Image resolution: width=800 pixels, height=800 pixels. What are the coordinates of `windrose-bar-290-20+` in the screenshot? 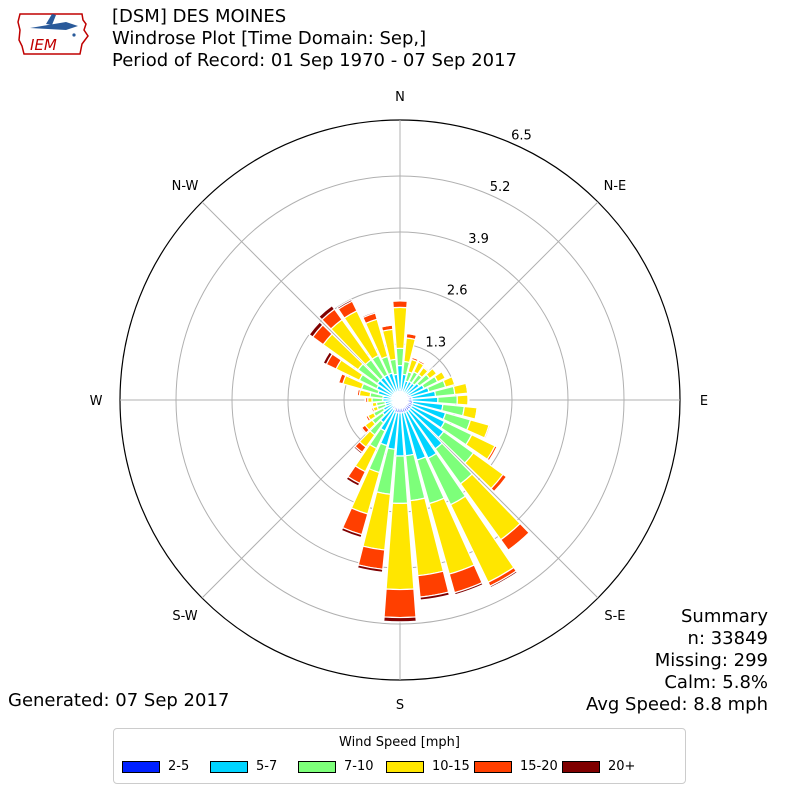 It's located at (340, 378).